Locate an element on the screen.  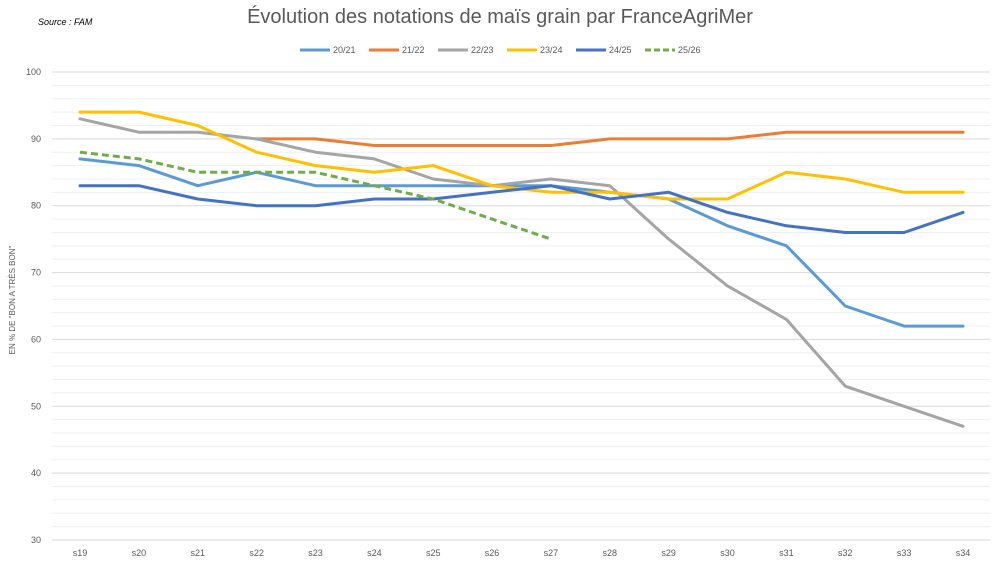
y-tick-label: 30 is located at coordinates (36, 540).